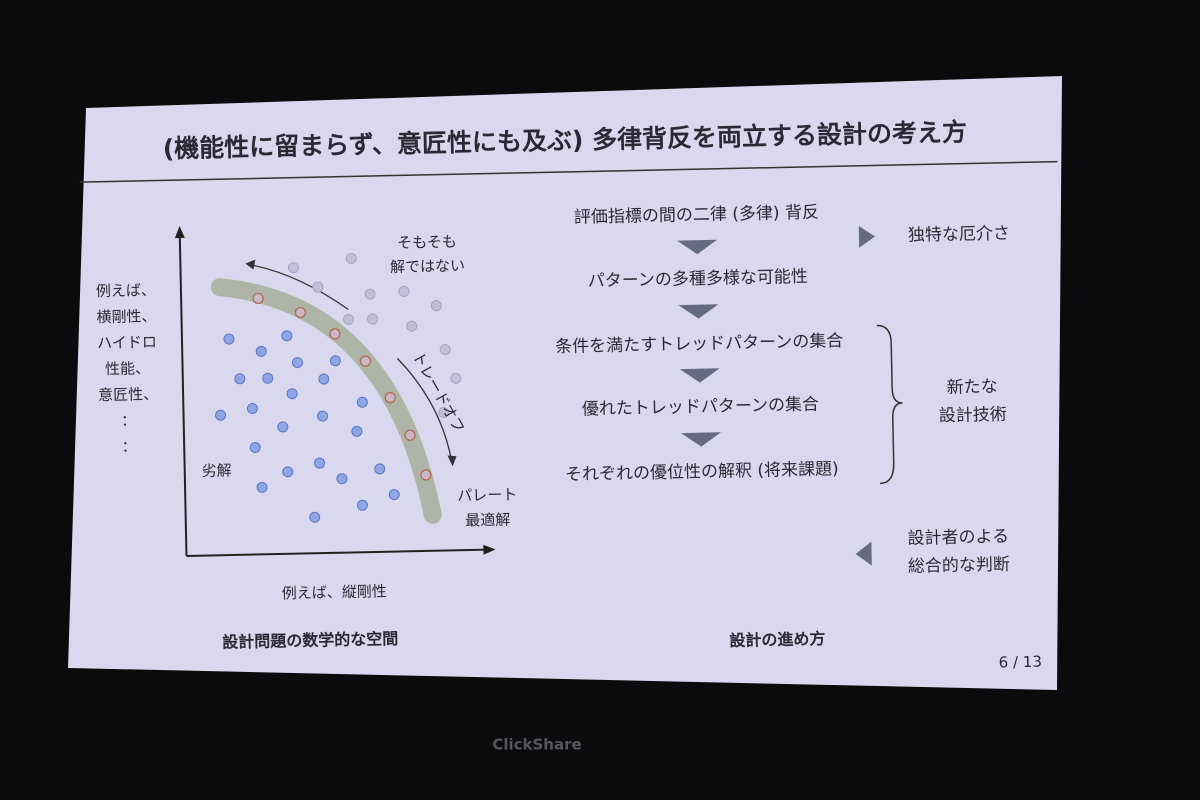  I want to click on judgment-note: 総合的な判断, so click(959, 566).